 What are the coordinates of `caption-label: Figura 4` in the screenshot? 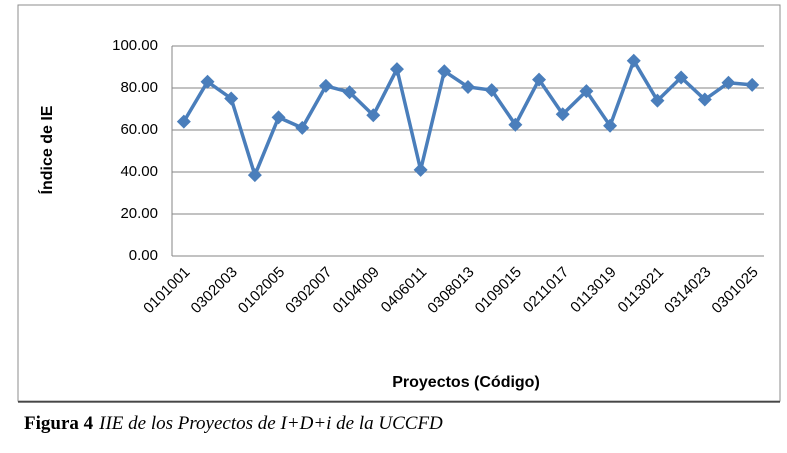 It's located at (59, 423).